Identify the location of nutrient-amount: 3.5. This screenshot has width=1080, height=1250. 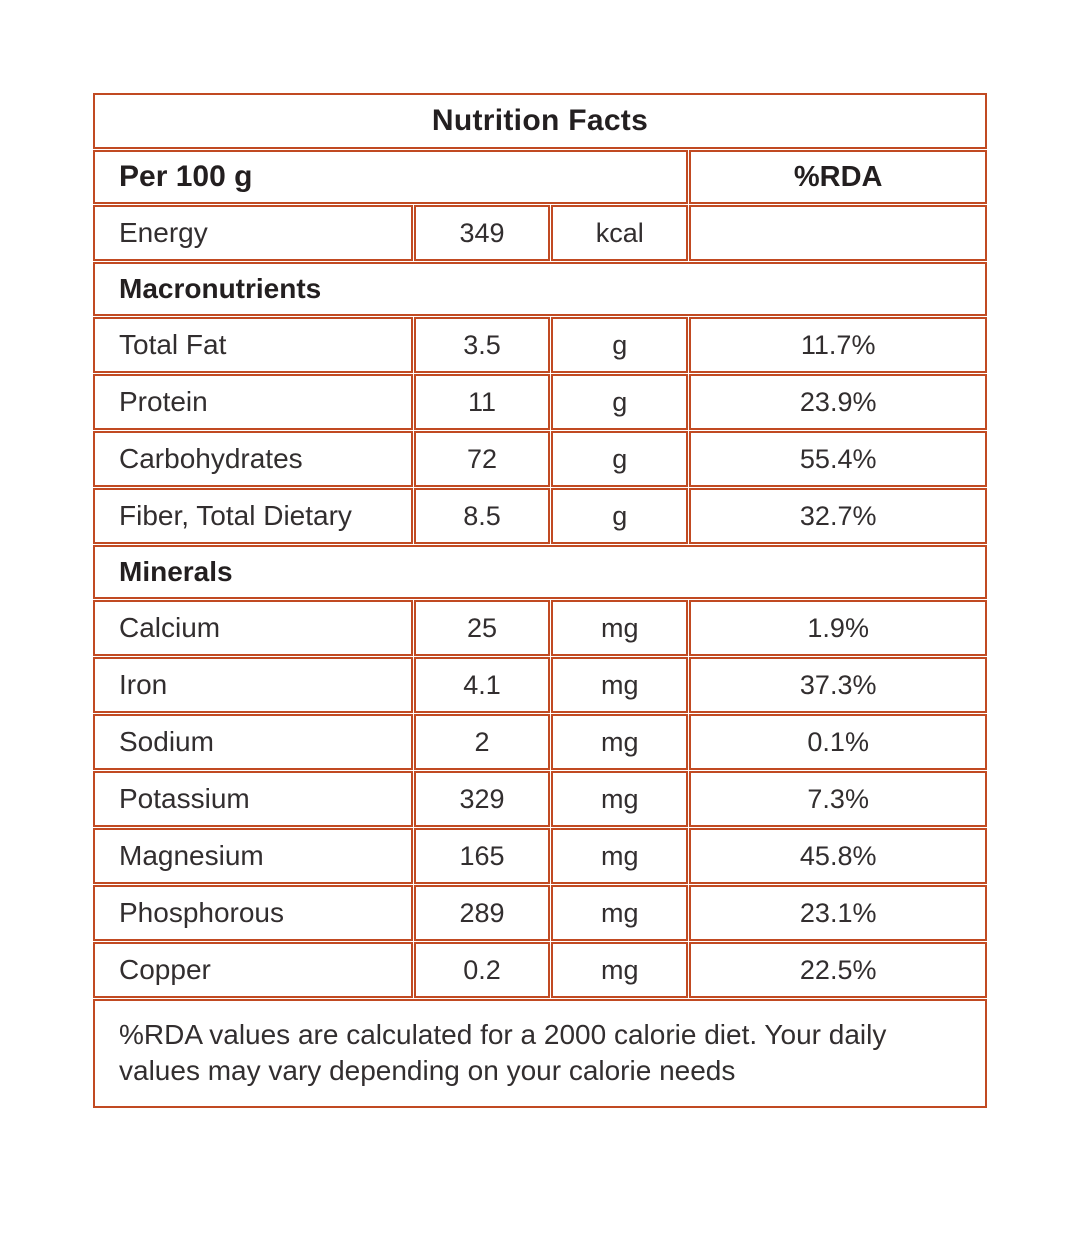
(482, 345).